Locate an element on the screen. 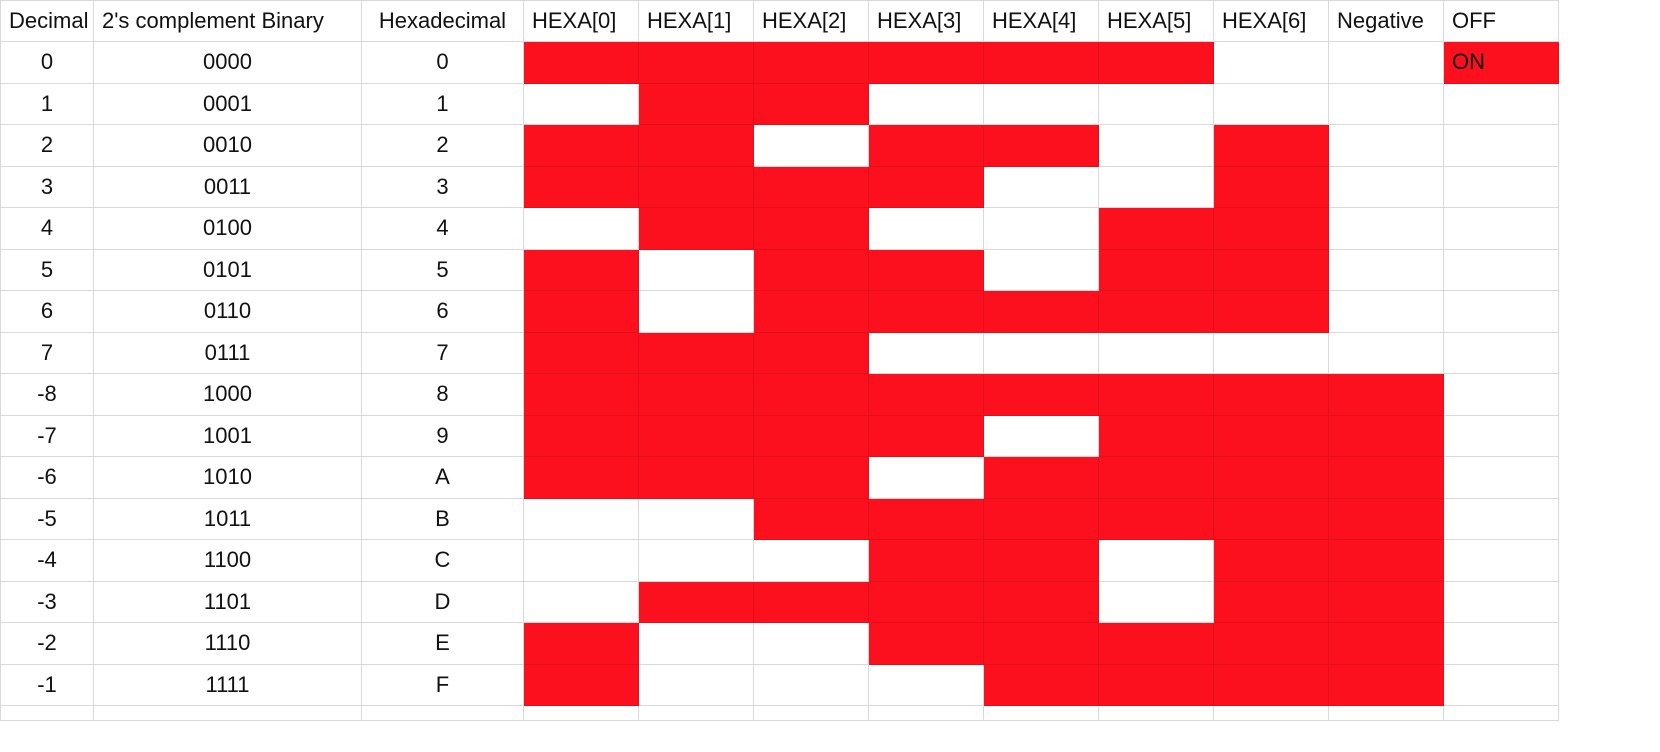 The width and height of the screenshot is (1660, 752). binary-cell: 1010 is located at coordinates (227, 477).